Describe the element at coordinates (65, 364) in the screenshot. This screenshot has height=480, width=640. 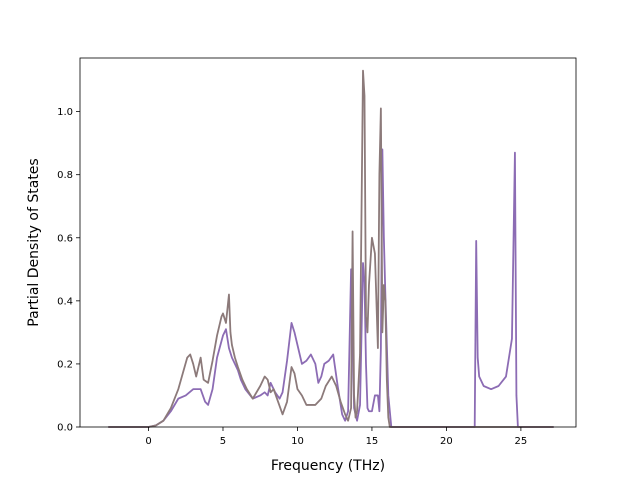
I see `y-tick-label: 0.2` at that location.